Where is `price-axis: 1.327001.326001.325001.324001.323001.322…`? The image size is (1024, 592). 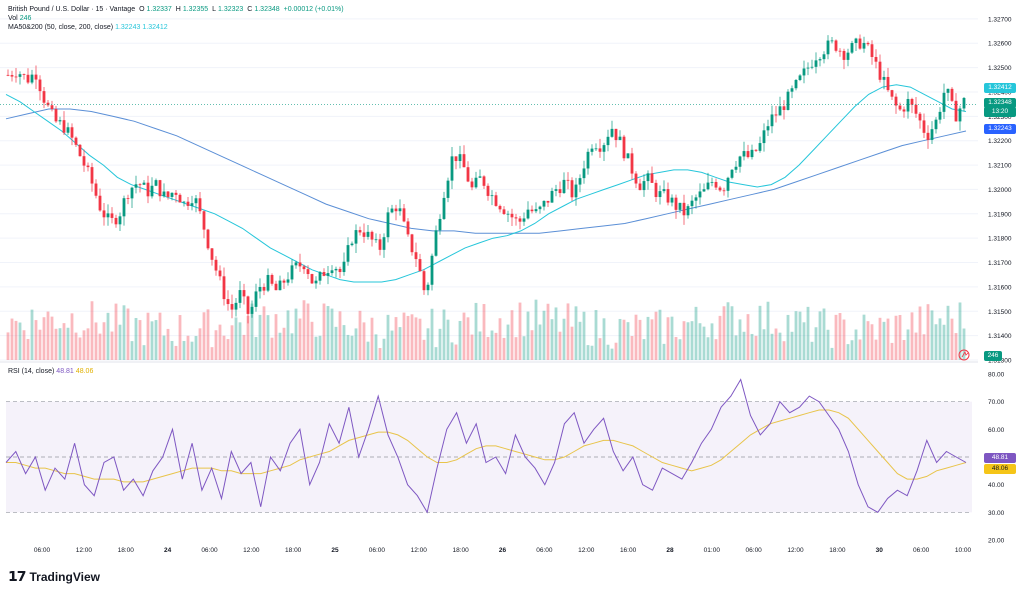
price-axis: 1.327001.326001.325001.324001.323001.322… is located at coordinates (1000, 190).